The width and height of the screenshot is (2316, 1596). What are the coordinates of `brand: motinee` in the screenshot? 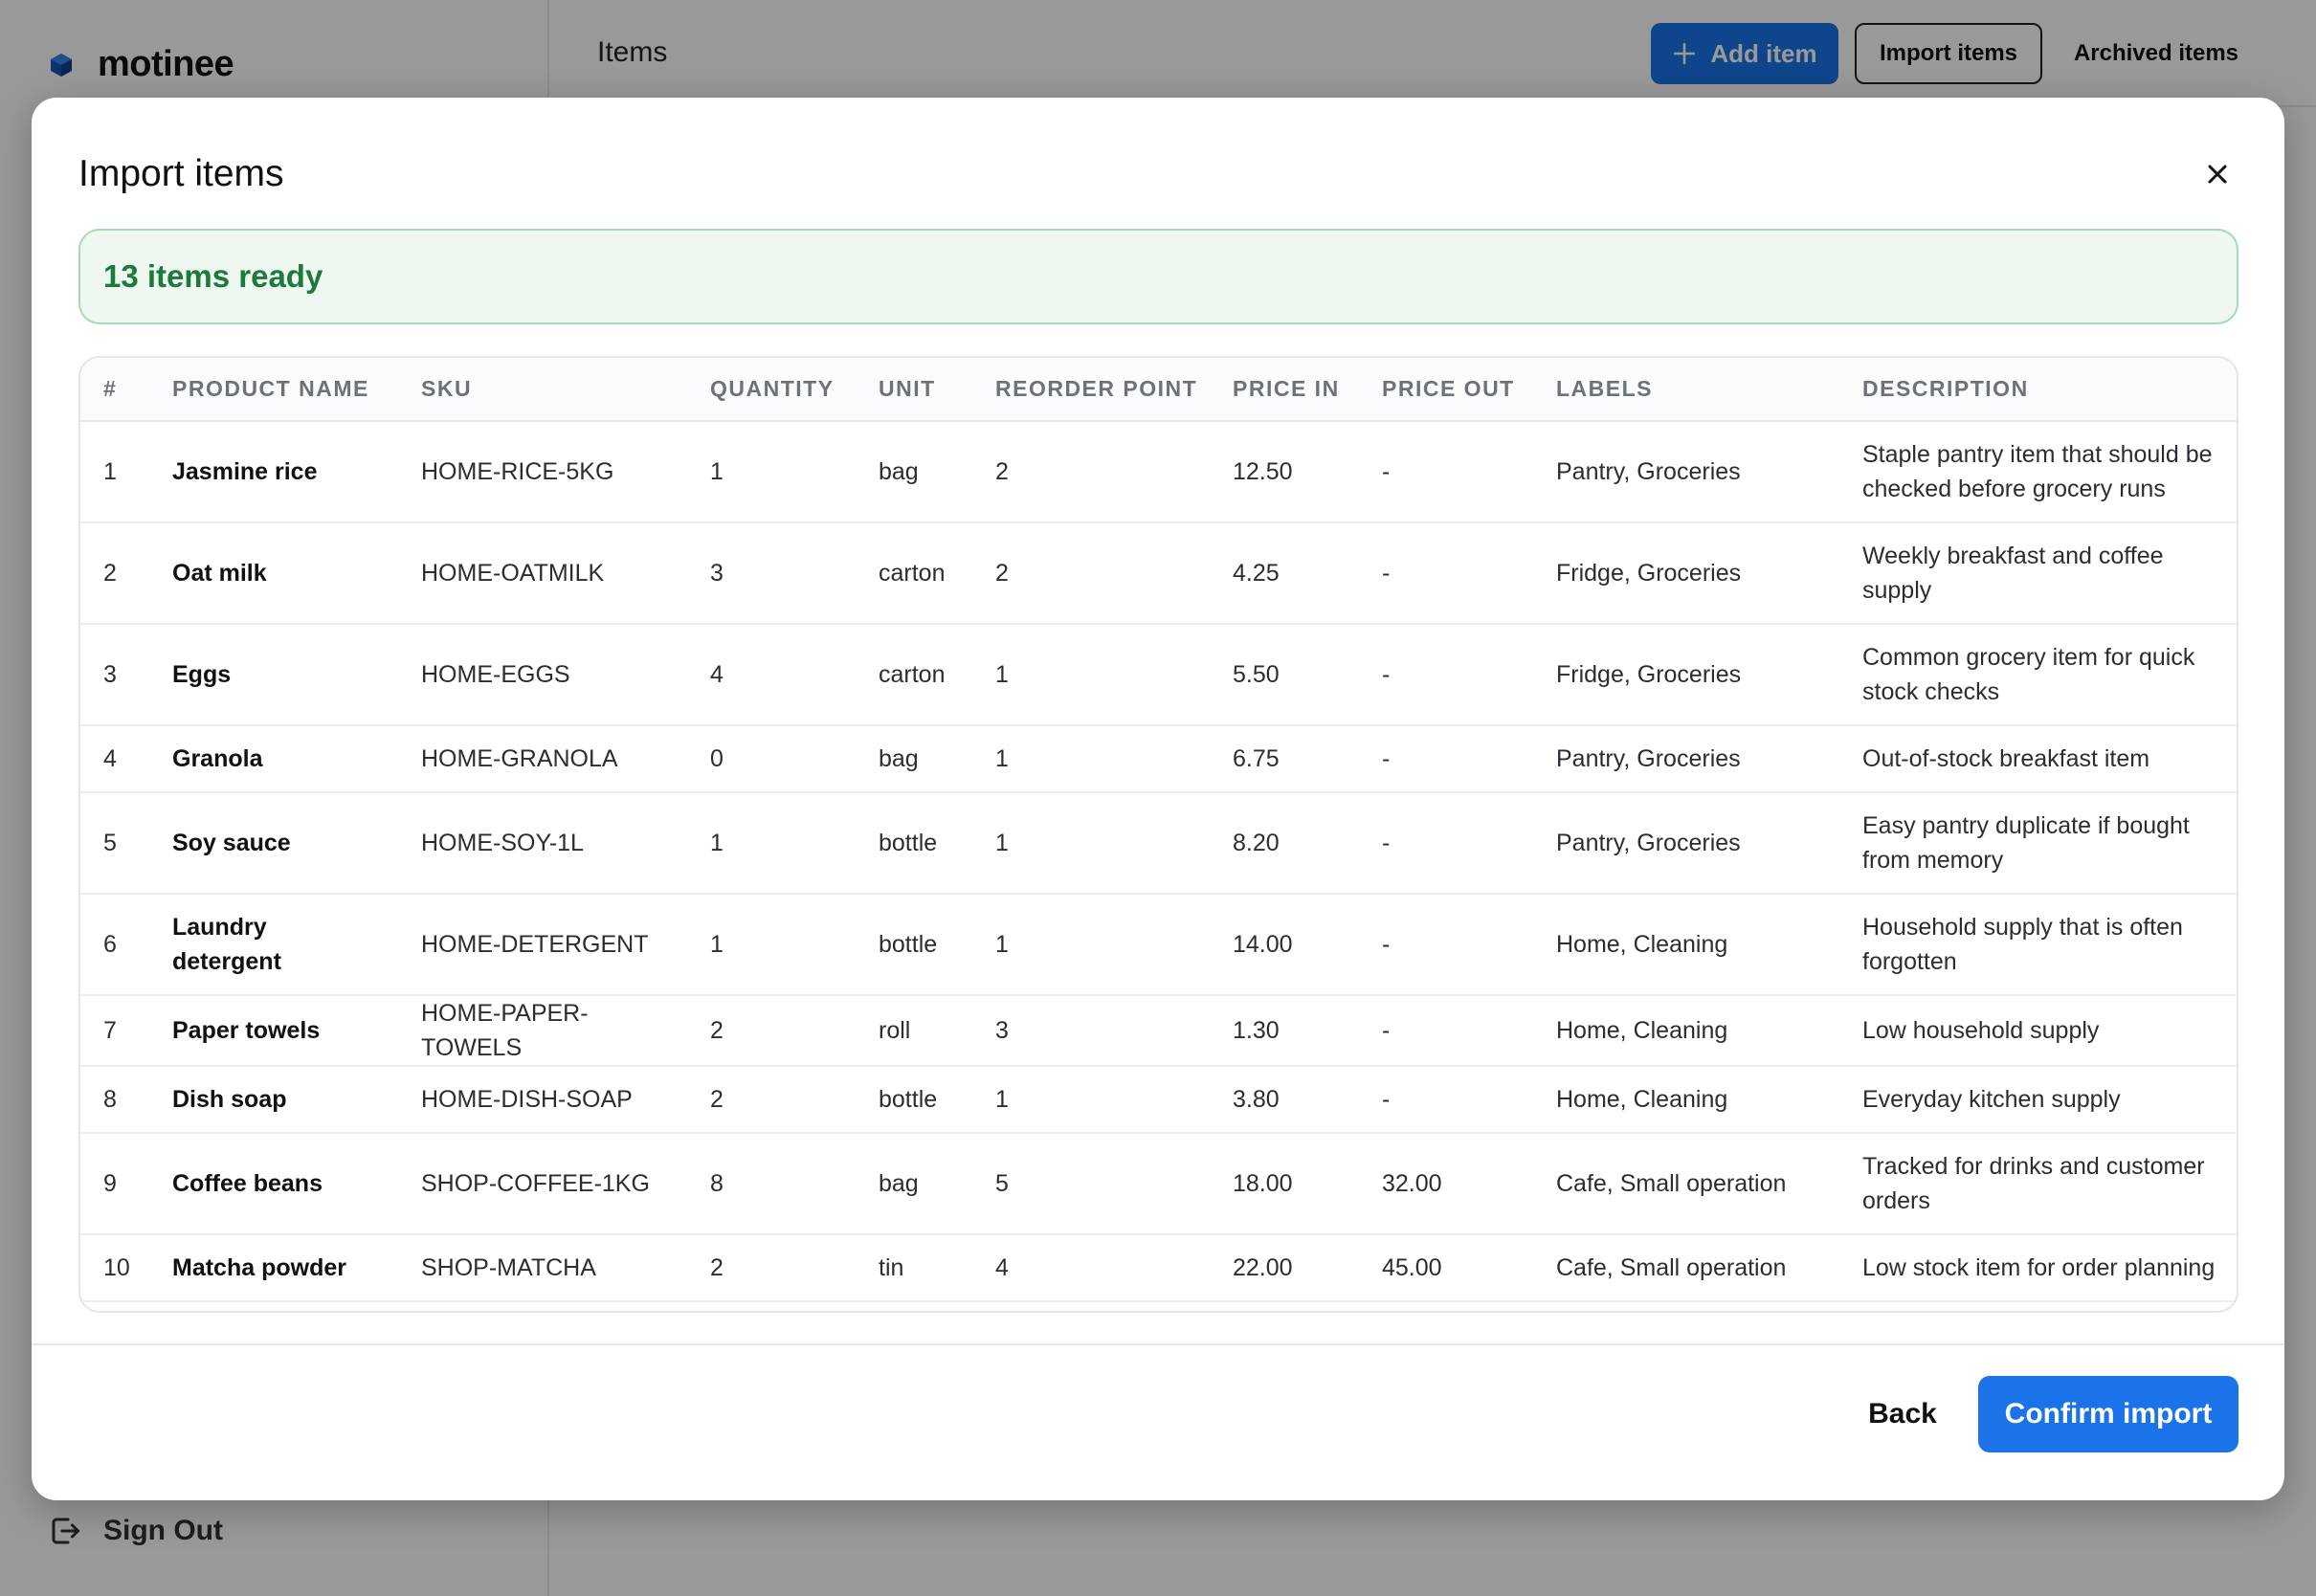 It's located at (142, 65).